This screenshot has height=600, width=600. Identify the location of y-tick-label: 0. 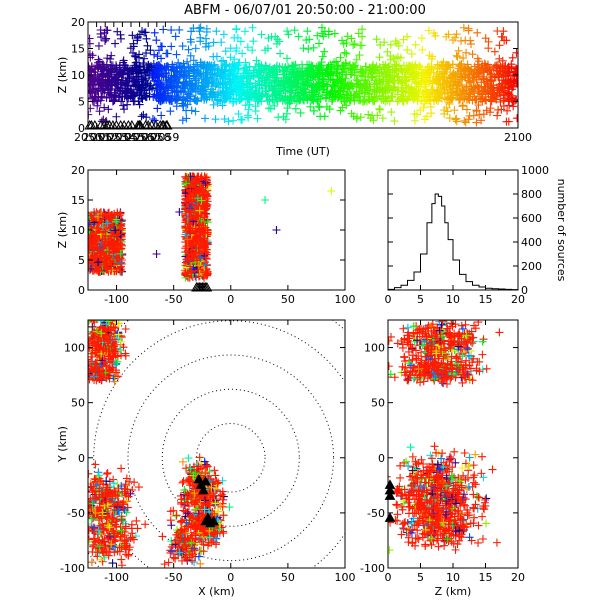
(81, 290).